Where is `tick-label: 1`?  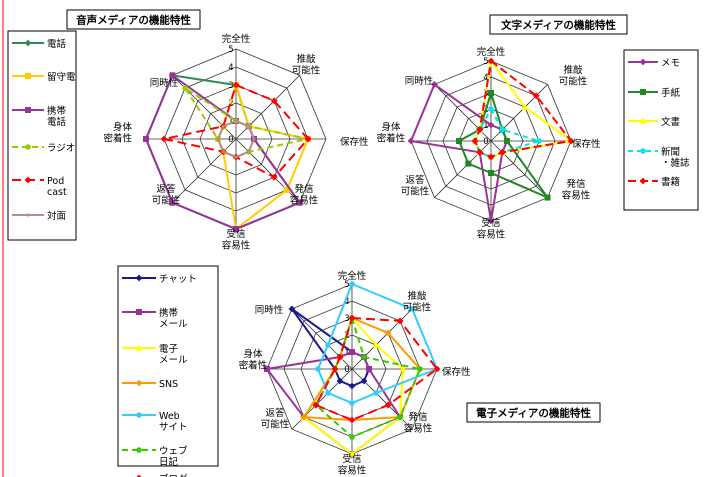 tick-label: 1 is located at coordinates (485, 126).